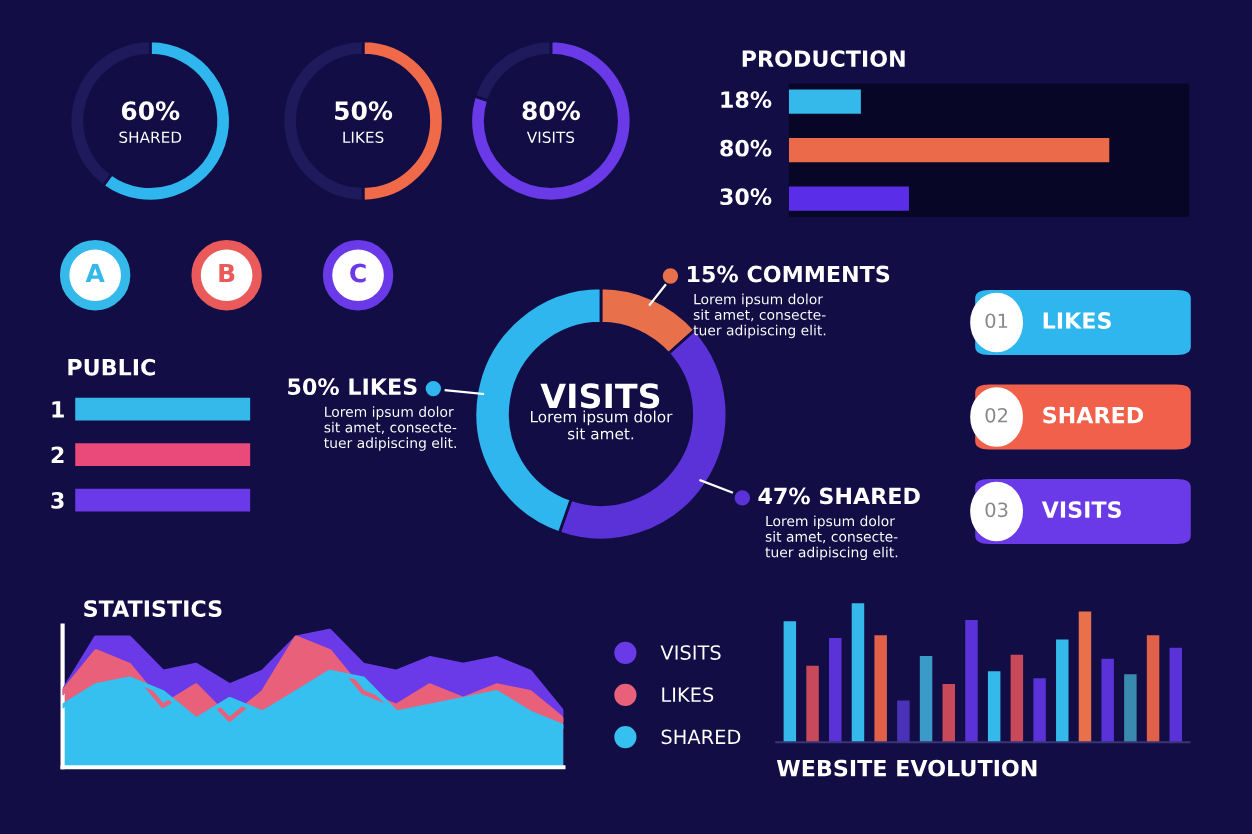  I want to click on text: LIKES, so click(1077, 320).